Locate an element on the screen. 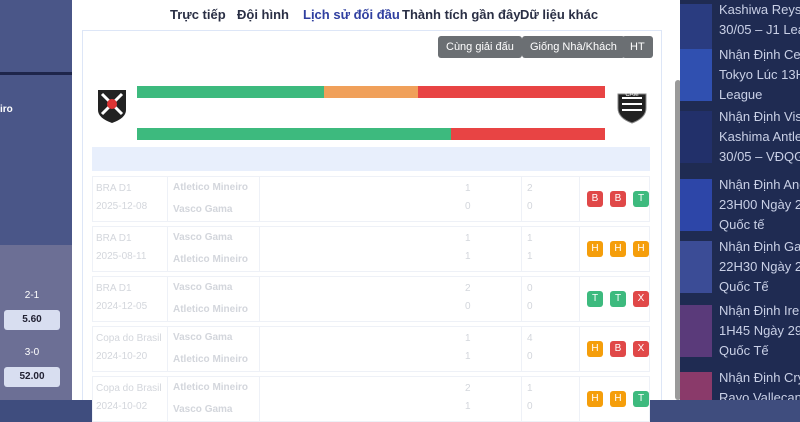  left-panel: iro 2-1 5.60 3-0 52.00 is located at coordinates (36, 200).